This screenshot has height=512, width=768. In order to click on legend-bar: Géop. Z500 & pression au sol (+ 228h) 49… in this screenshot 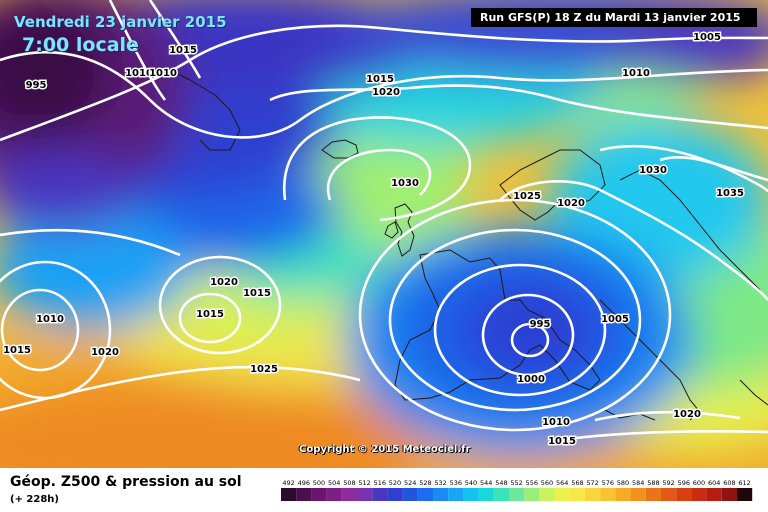, I will do `click(384, 490)`.